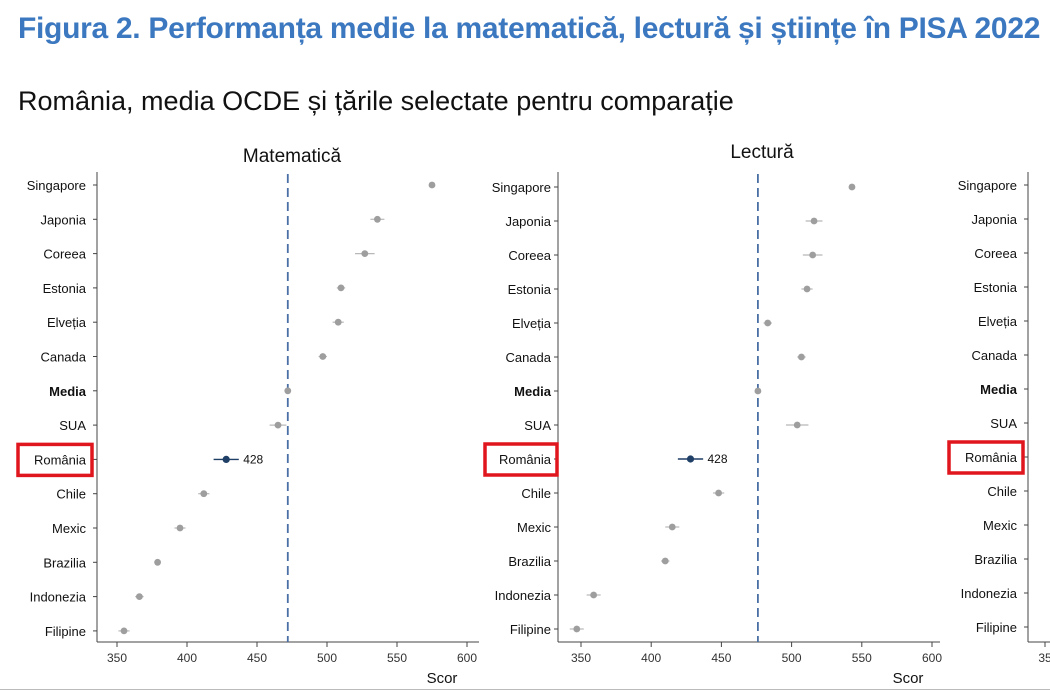 The image size is (1050, 700). I want to click on panel2-label-coreea: Coreea, so click(529, 255).